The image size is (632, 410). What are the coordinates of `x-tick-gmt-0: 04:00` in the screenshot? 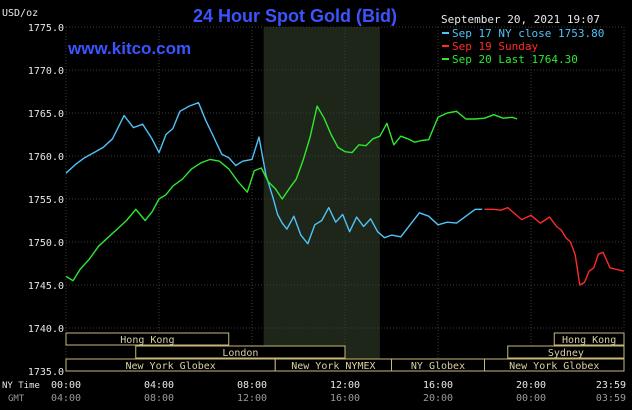 It's located at (66, 398).